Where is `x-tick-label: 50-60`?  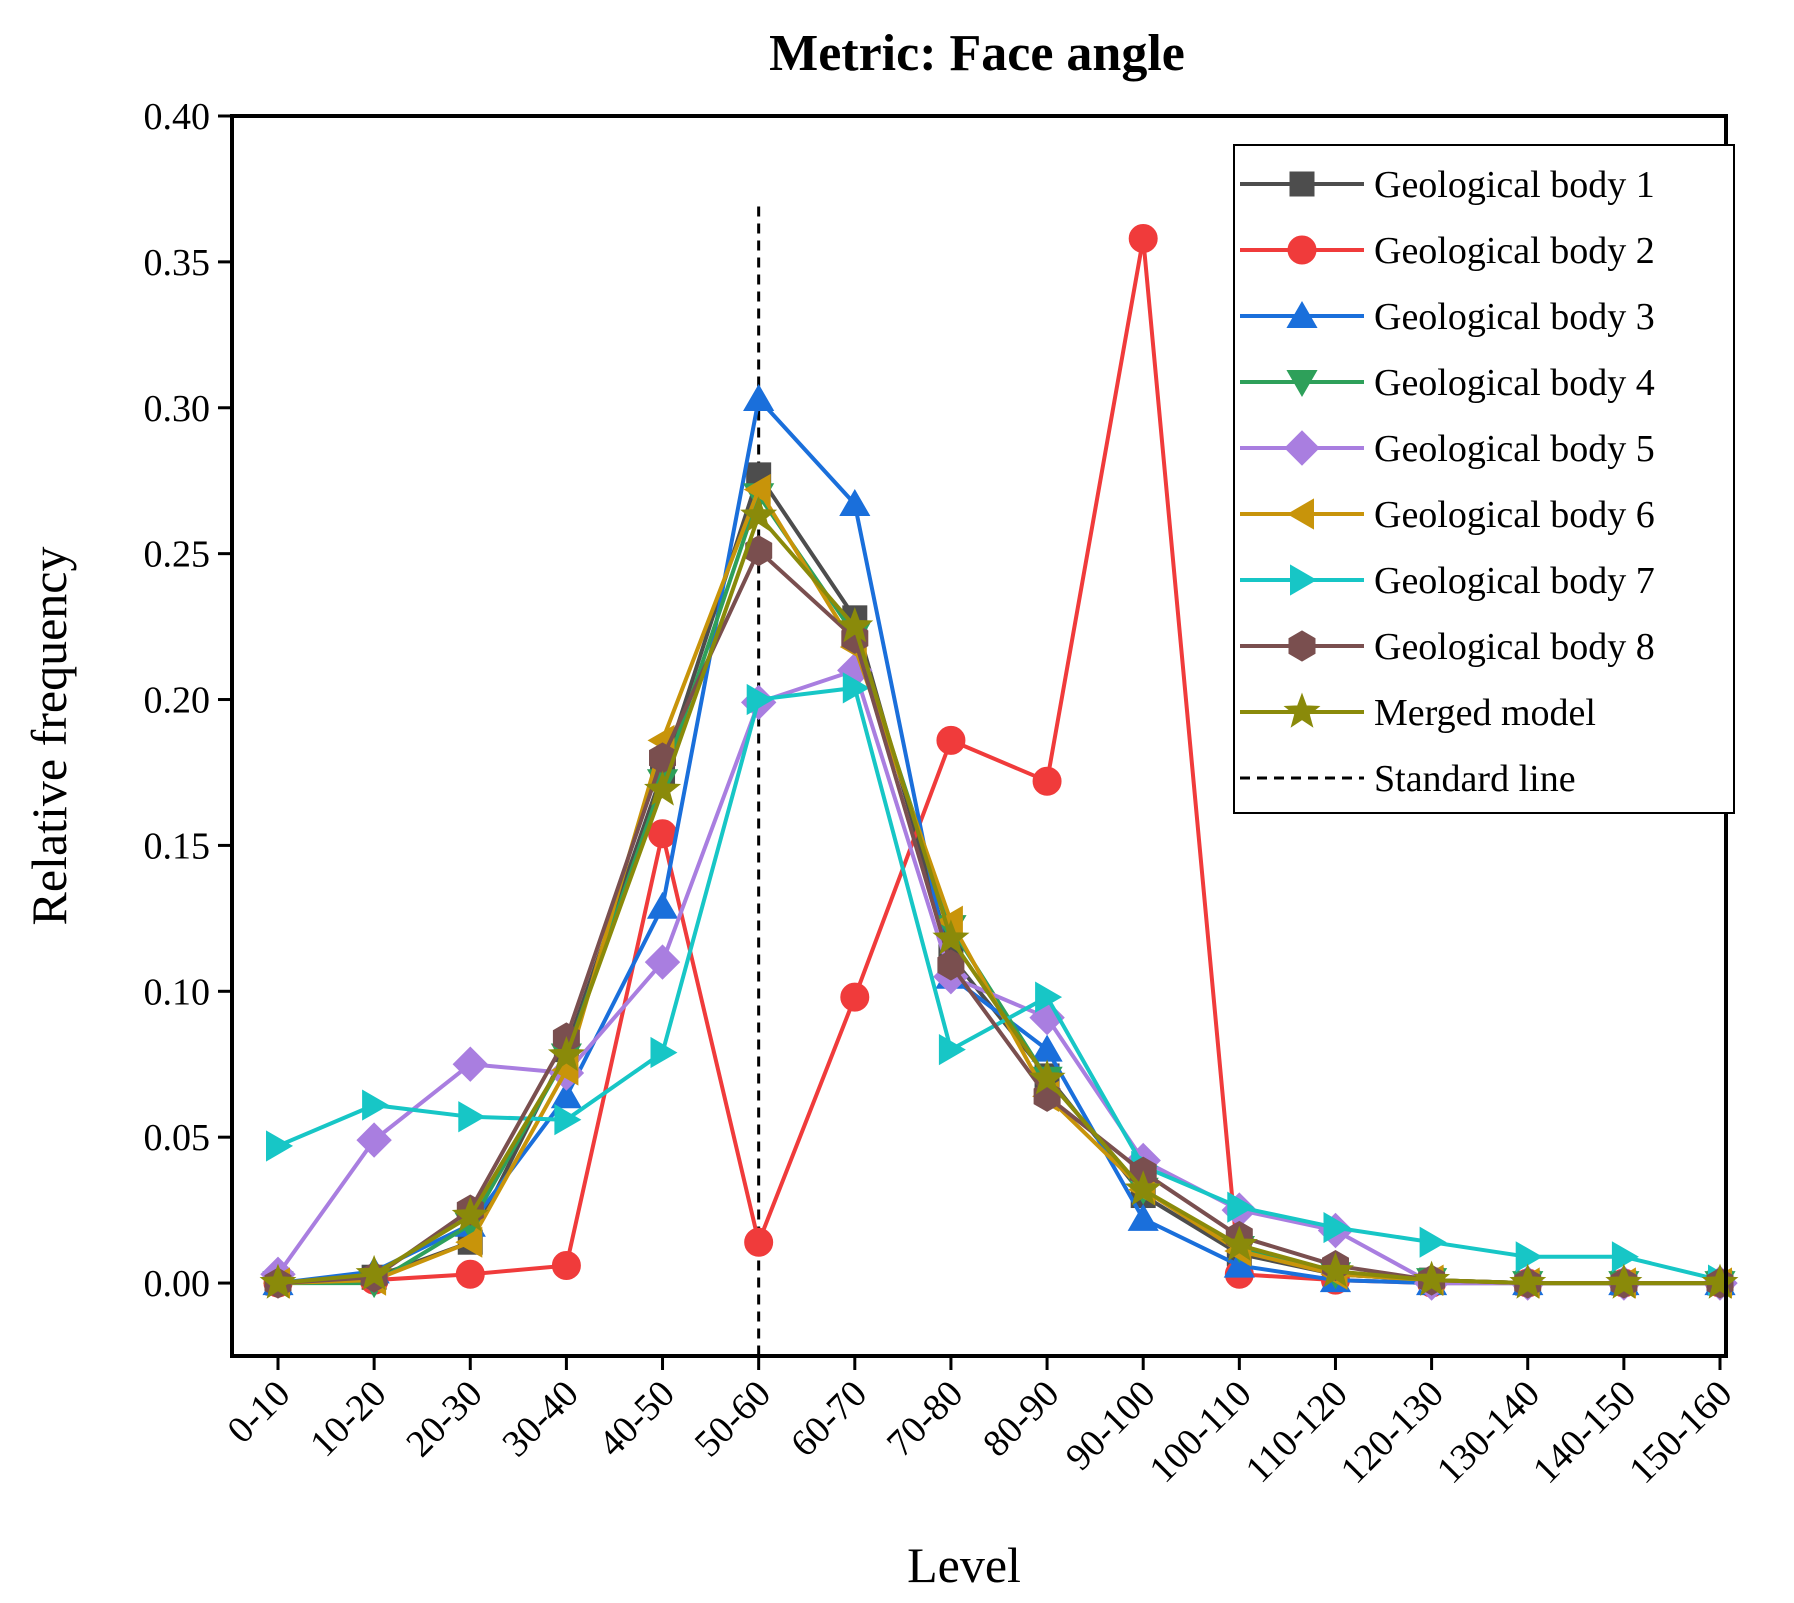 x-tick-label: 50-60 is located at coordinates (733, 1419).